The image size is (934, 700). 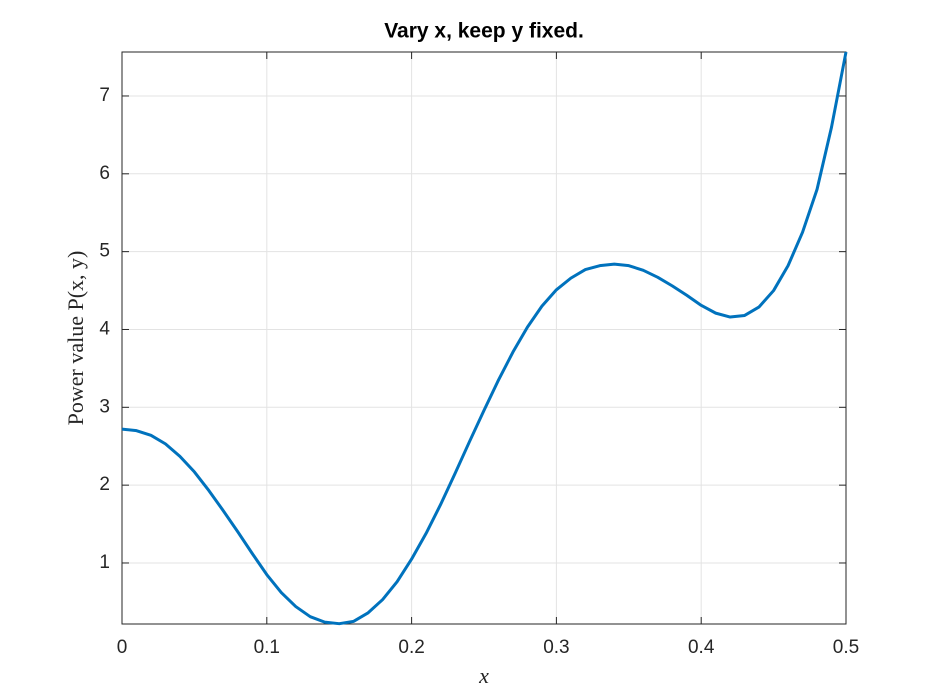 What do you see at coordinates (75, 338) in the screenshot?
I see `y-axis-label: Power value P(x, y)` at bounding box center [75, 338].